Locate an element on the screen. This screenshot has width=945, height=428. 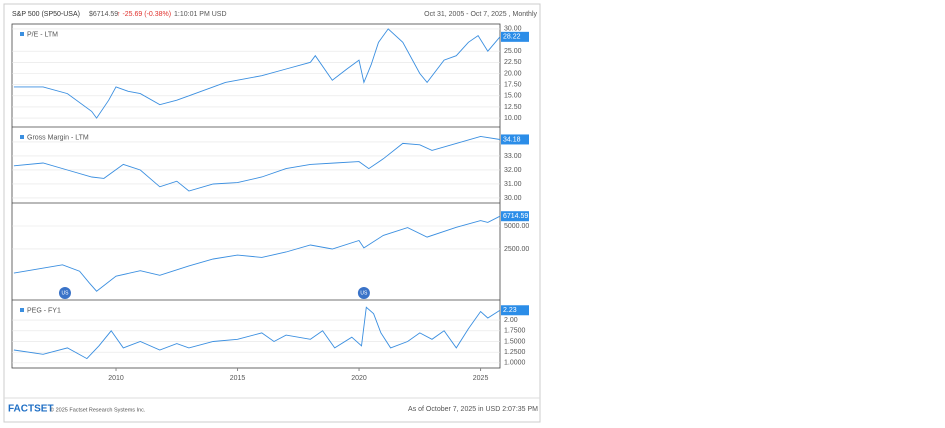
y-tick-label: 31.00 is located at coordinates (513, 184).